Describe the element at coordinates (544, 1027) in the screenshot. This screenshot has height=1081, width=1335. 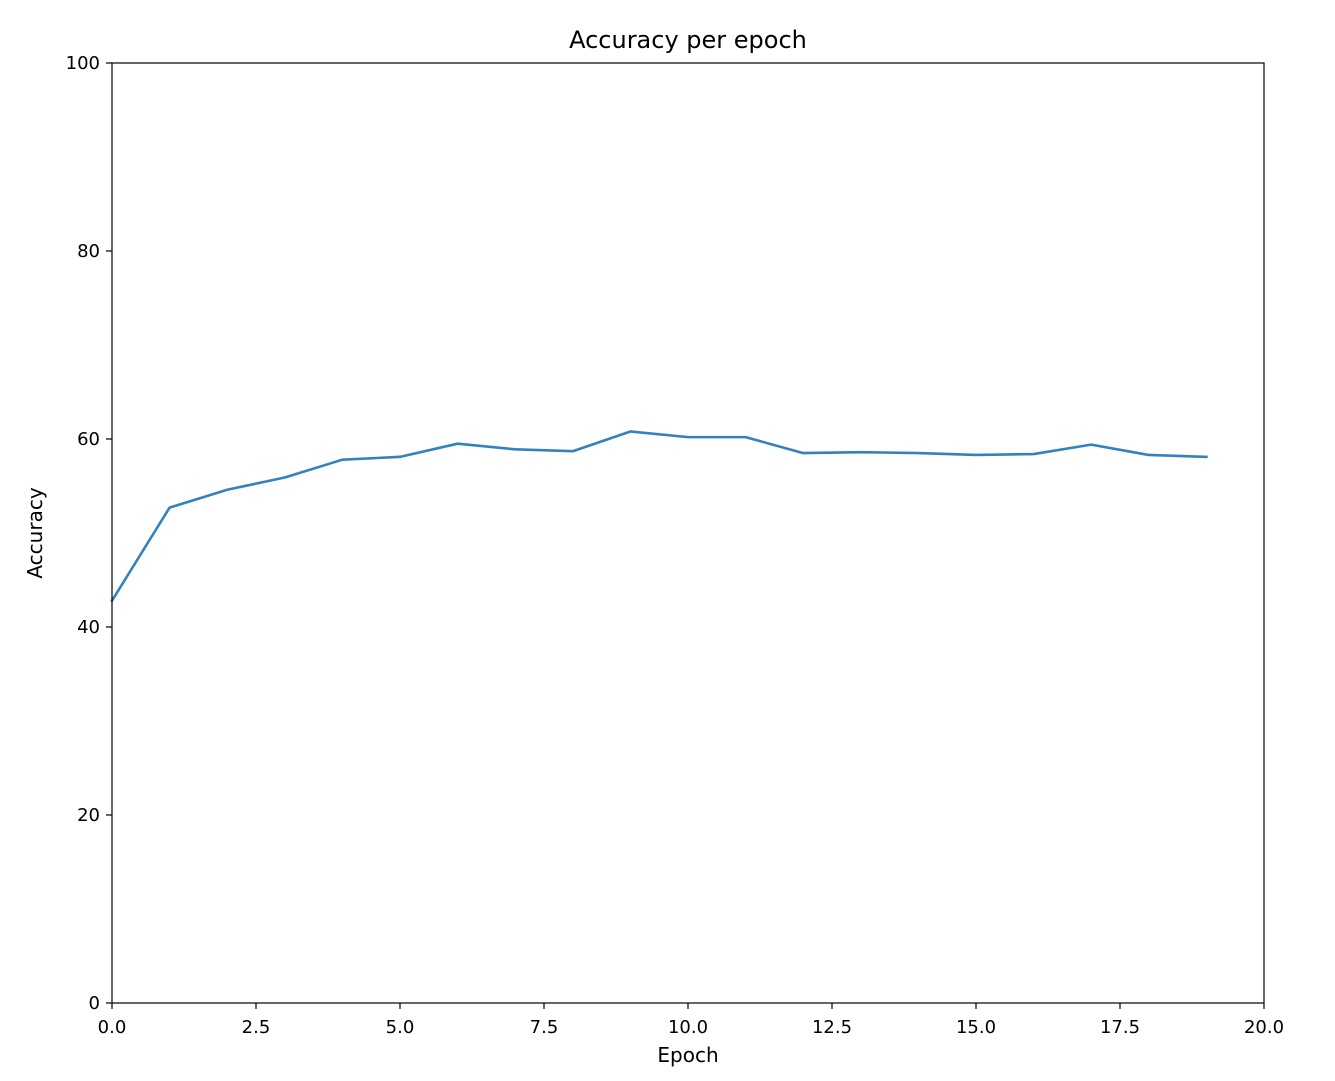
I see `x-tick-label: 7.5` at that location.